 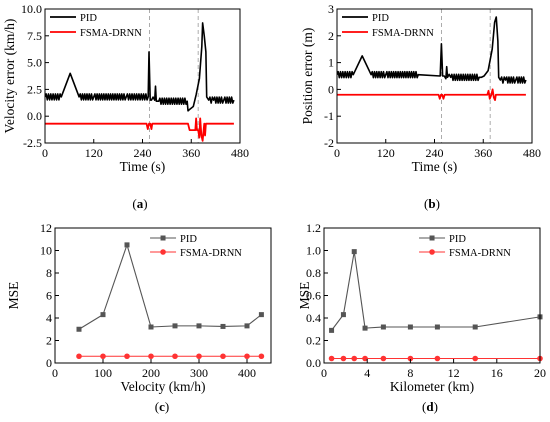 I want to click on y-axis-label: Position error (m), so click(x=307, y=76).